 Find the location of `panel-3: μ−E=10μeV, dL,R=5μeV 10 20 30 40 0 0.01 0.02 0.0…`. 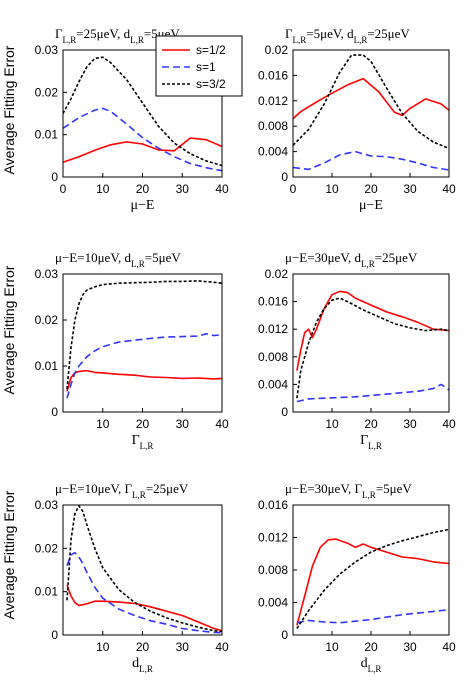

panel-3: μ−E=10μeV, dL,R=5μeV 10 20 30 40 0 0.01 0.02 0.0… is located at coordinates (132, 350).